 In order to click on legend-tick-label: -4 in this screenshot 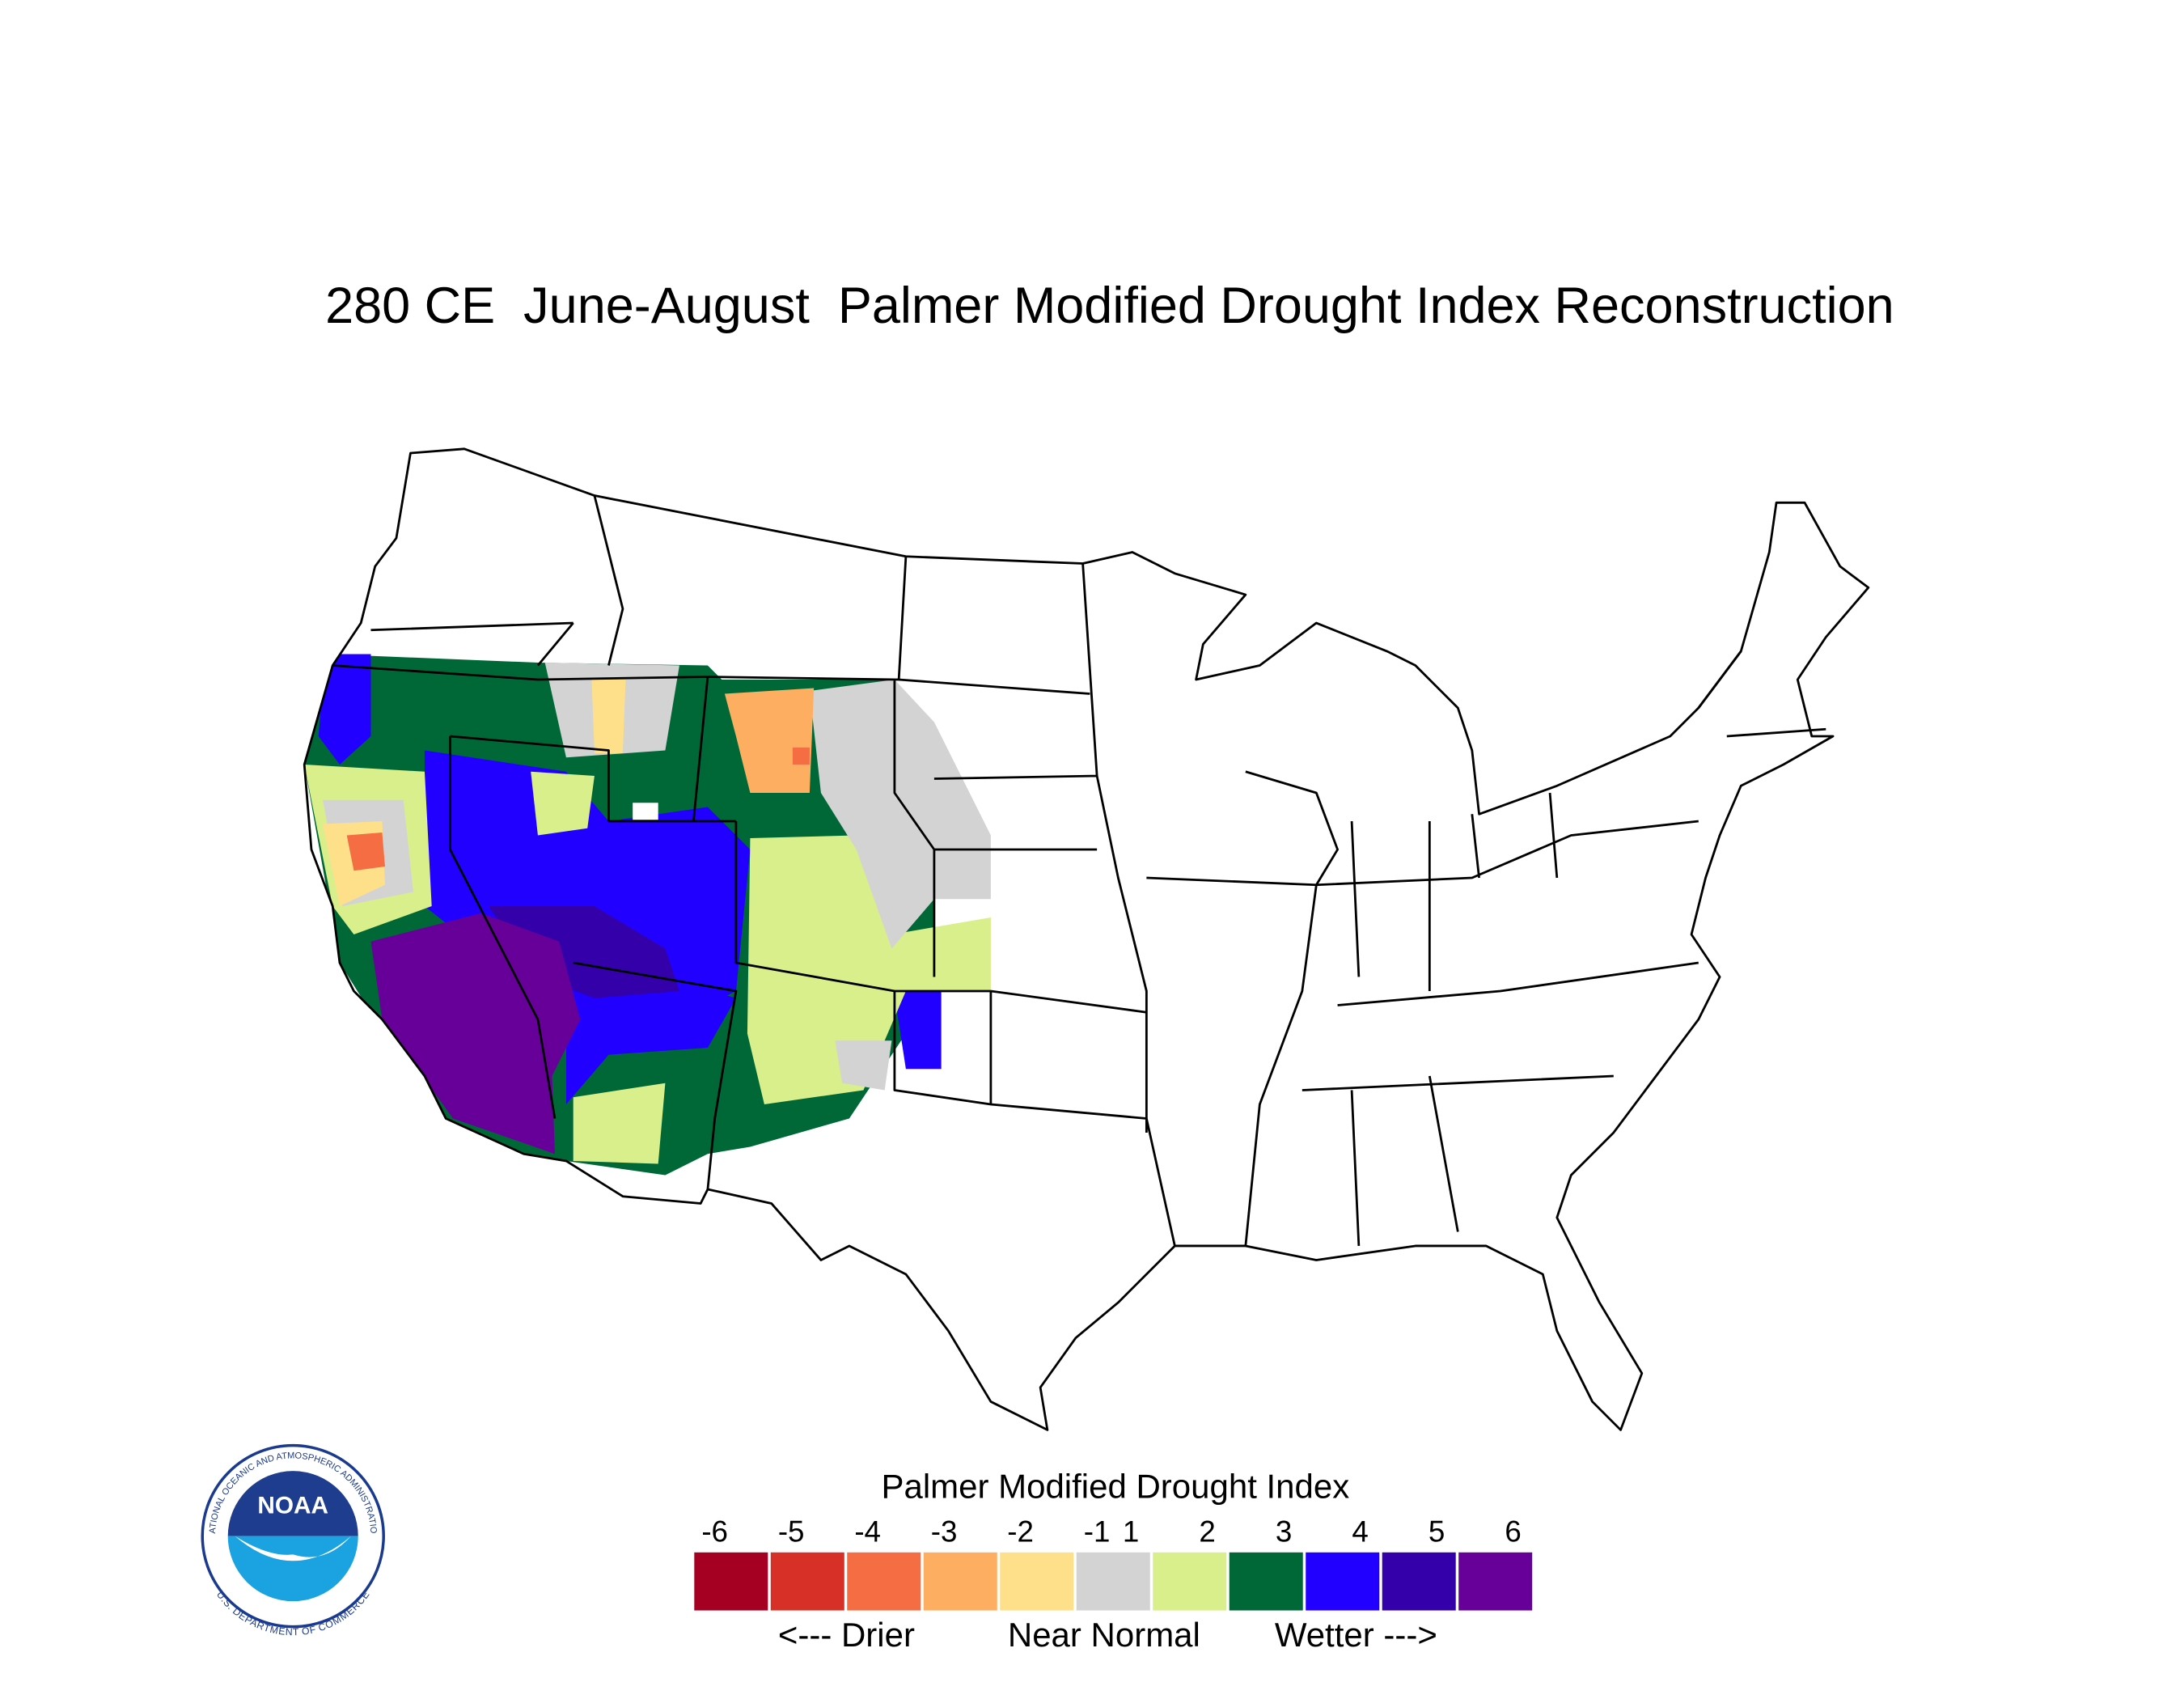, I will do `click(868, 1532)`.